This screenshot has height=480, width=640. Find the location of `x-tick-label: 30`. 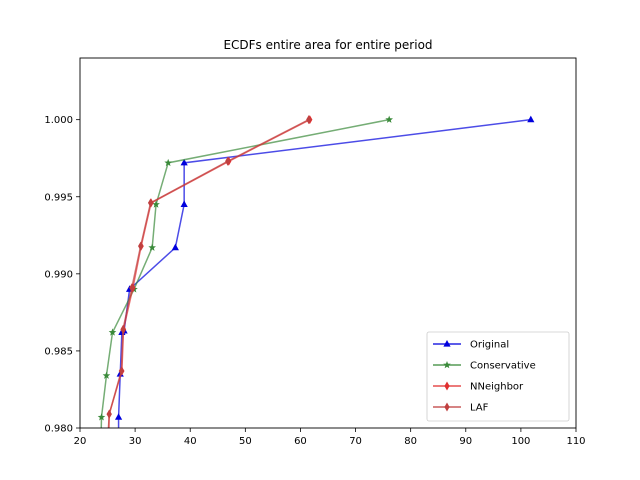

x-tick-label: 30 is located at coordinates (135, 441).